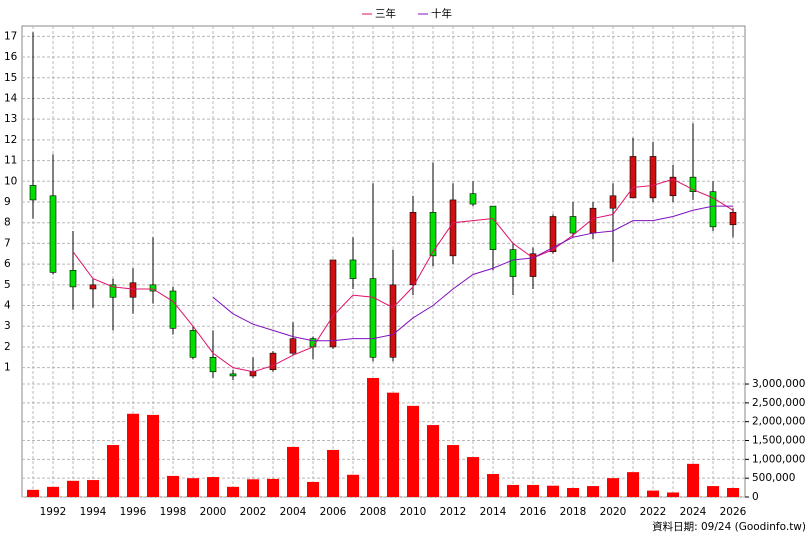 The image size is (808, 544). What do you see at coordinates (653, 512) in the screenshot?
I see `x-tick-label: 2022` at bounding box center [653, 512].